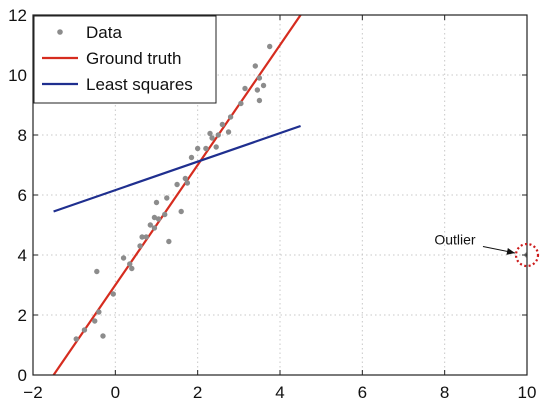  I want to click on x-tick-label: 10, so click(527, 392).